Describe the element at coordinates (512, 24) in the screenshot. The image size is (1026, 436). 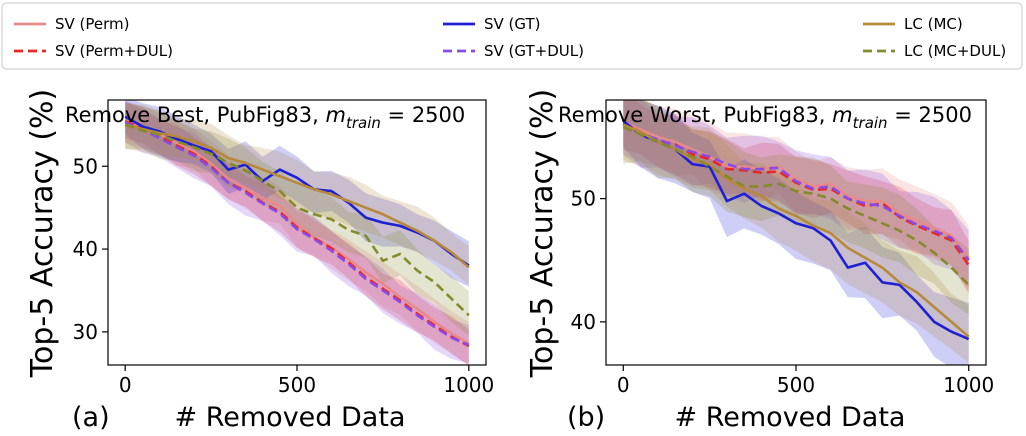
I see `legend-label-sv-gt: SV (GT)` at that location.